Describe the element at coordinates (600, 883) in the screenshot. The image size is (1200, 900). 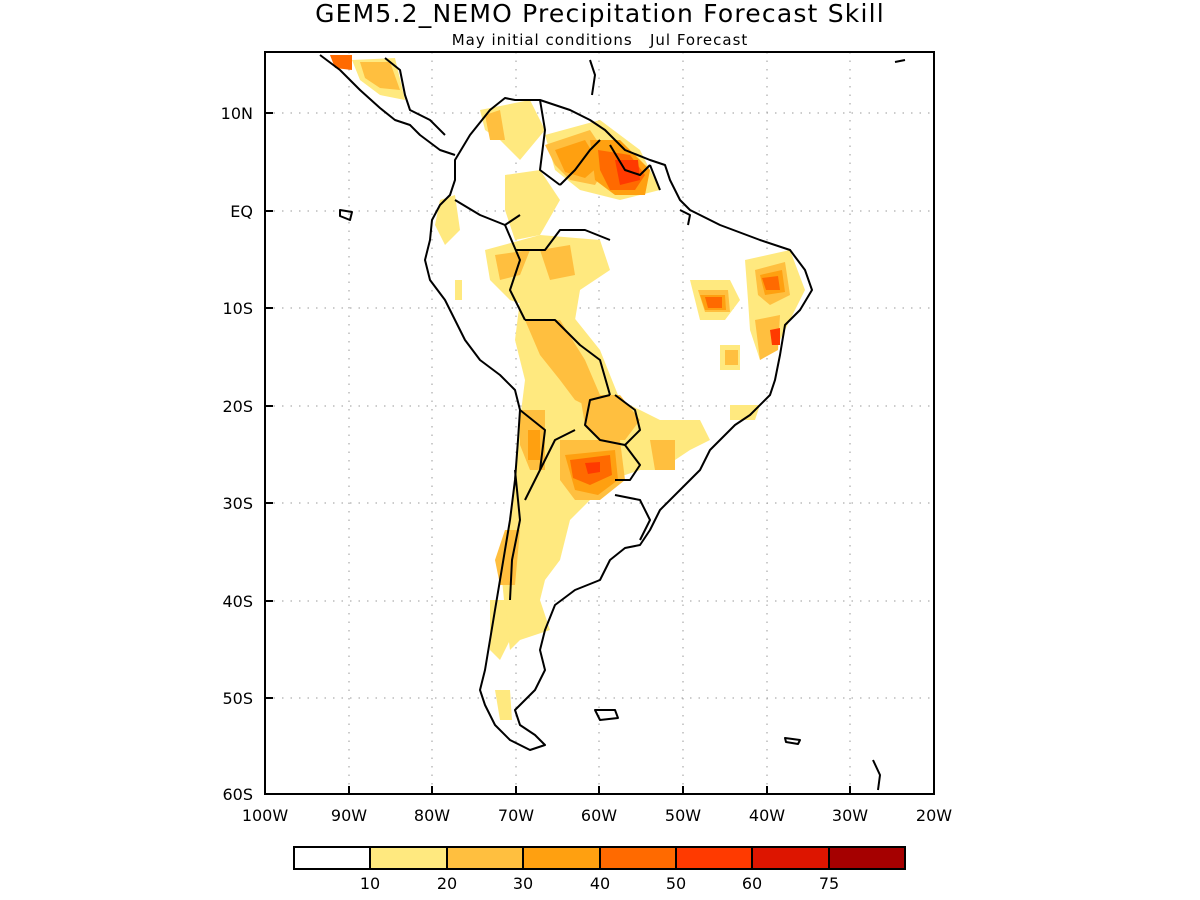
I see `colorbar-label: 40` at that location.